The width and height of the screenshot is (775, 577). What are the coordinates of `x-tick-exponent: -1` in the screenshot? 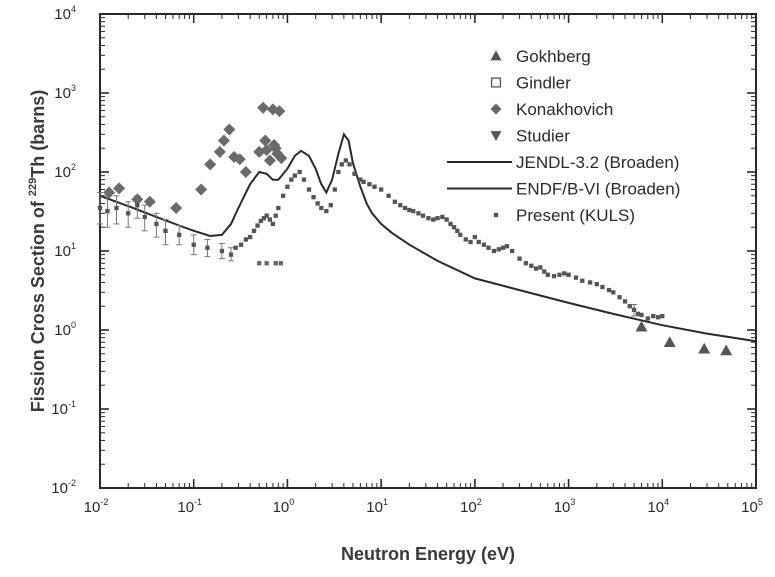 It's located at (198, 502).